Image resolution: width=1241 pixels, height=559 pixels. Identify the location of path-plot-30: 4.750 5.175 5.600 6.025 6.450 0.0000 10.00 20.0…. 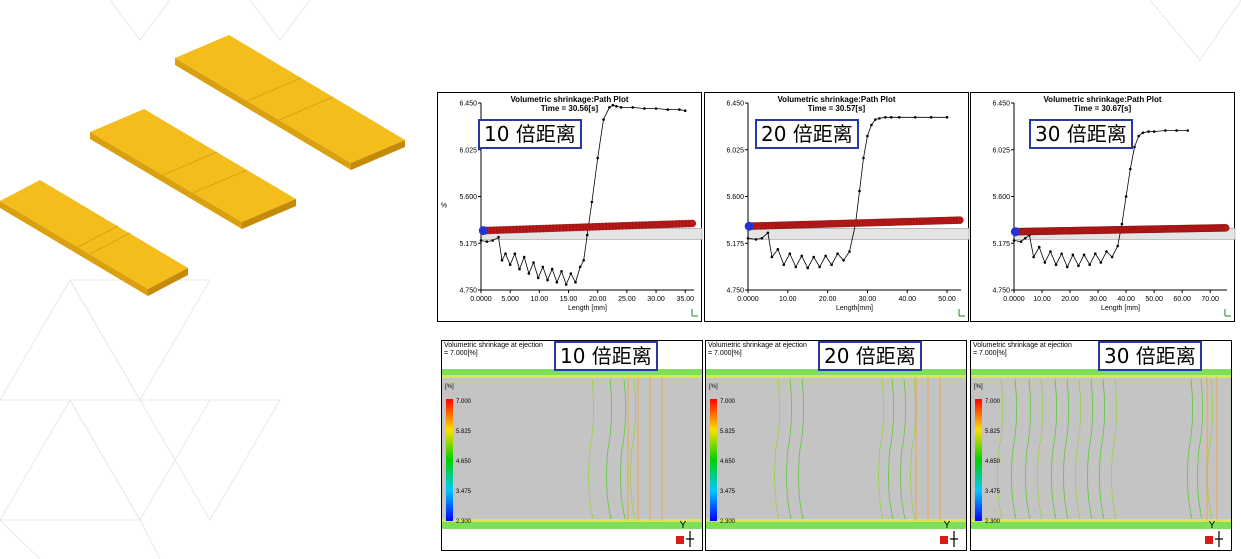
(1103, 207).